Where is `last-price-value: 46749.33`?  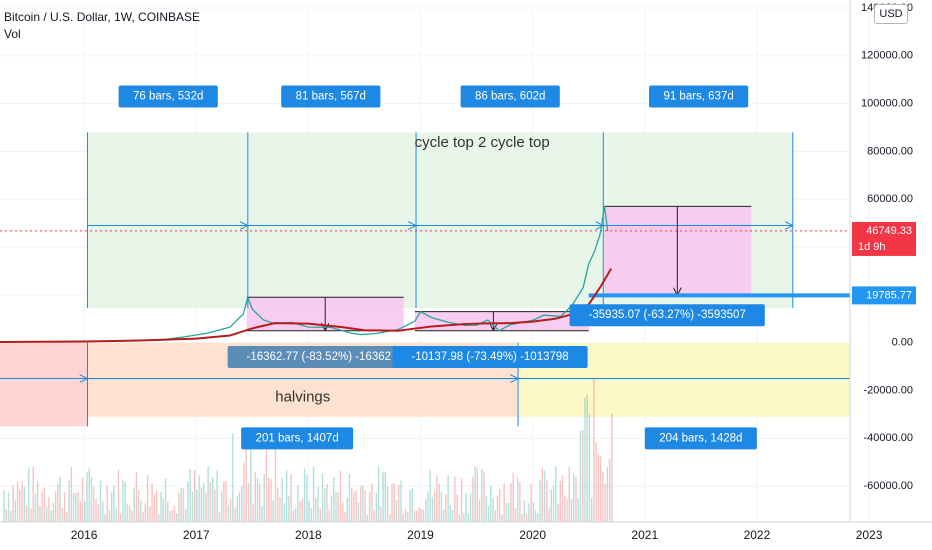 last-price-value: 46749.33 is located at coordinates (889, 231).